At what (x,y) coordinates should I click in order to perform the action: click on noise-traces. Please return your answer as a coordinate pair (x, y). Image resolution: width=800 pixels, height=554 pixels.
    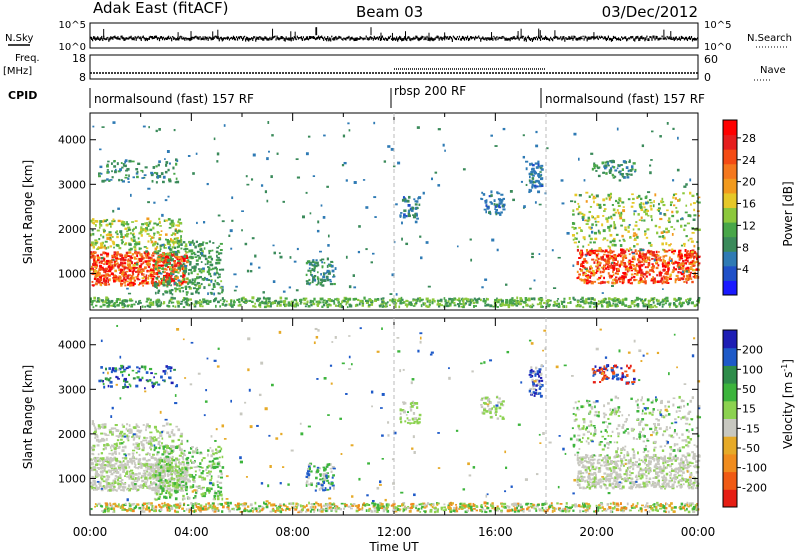
    Looking at the image, I should click on (394, 34).